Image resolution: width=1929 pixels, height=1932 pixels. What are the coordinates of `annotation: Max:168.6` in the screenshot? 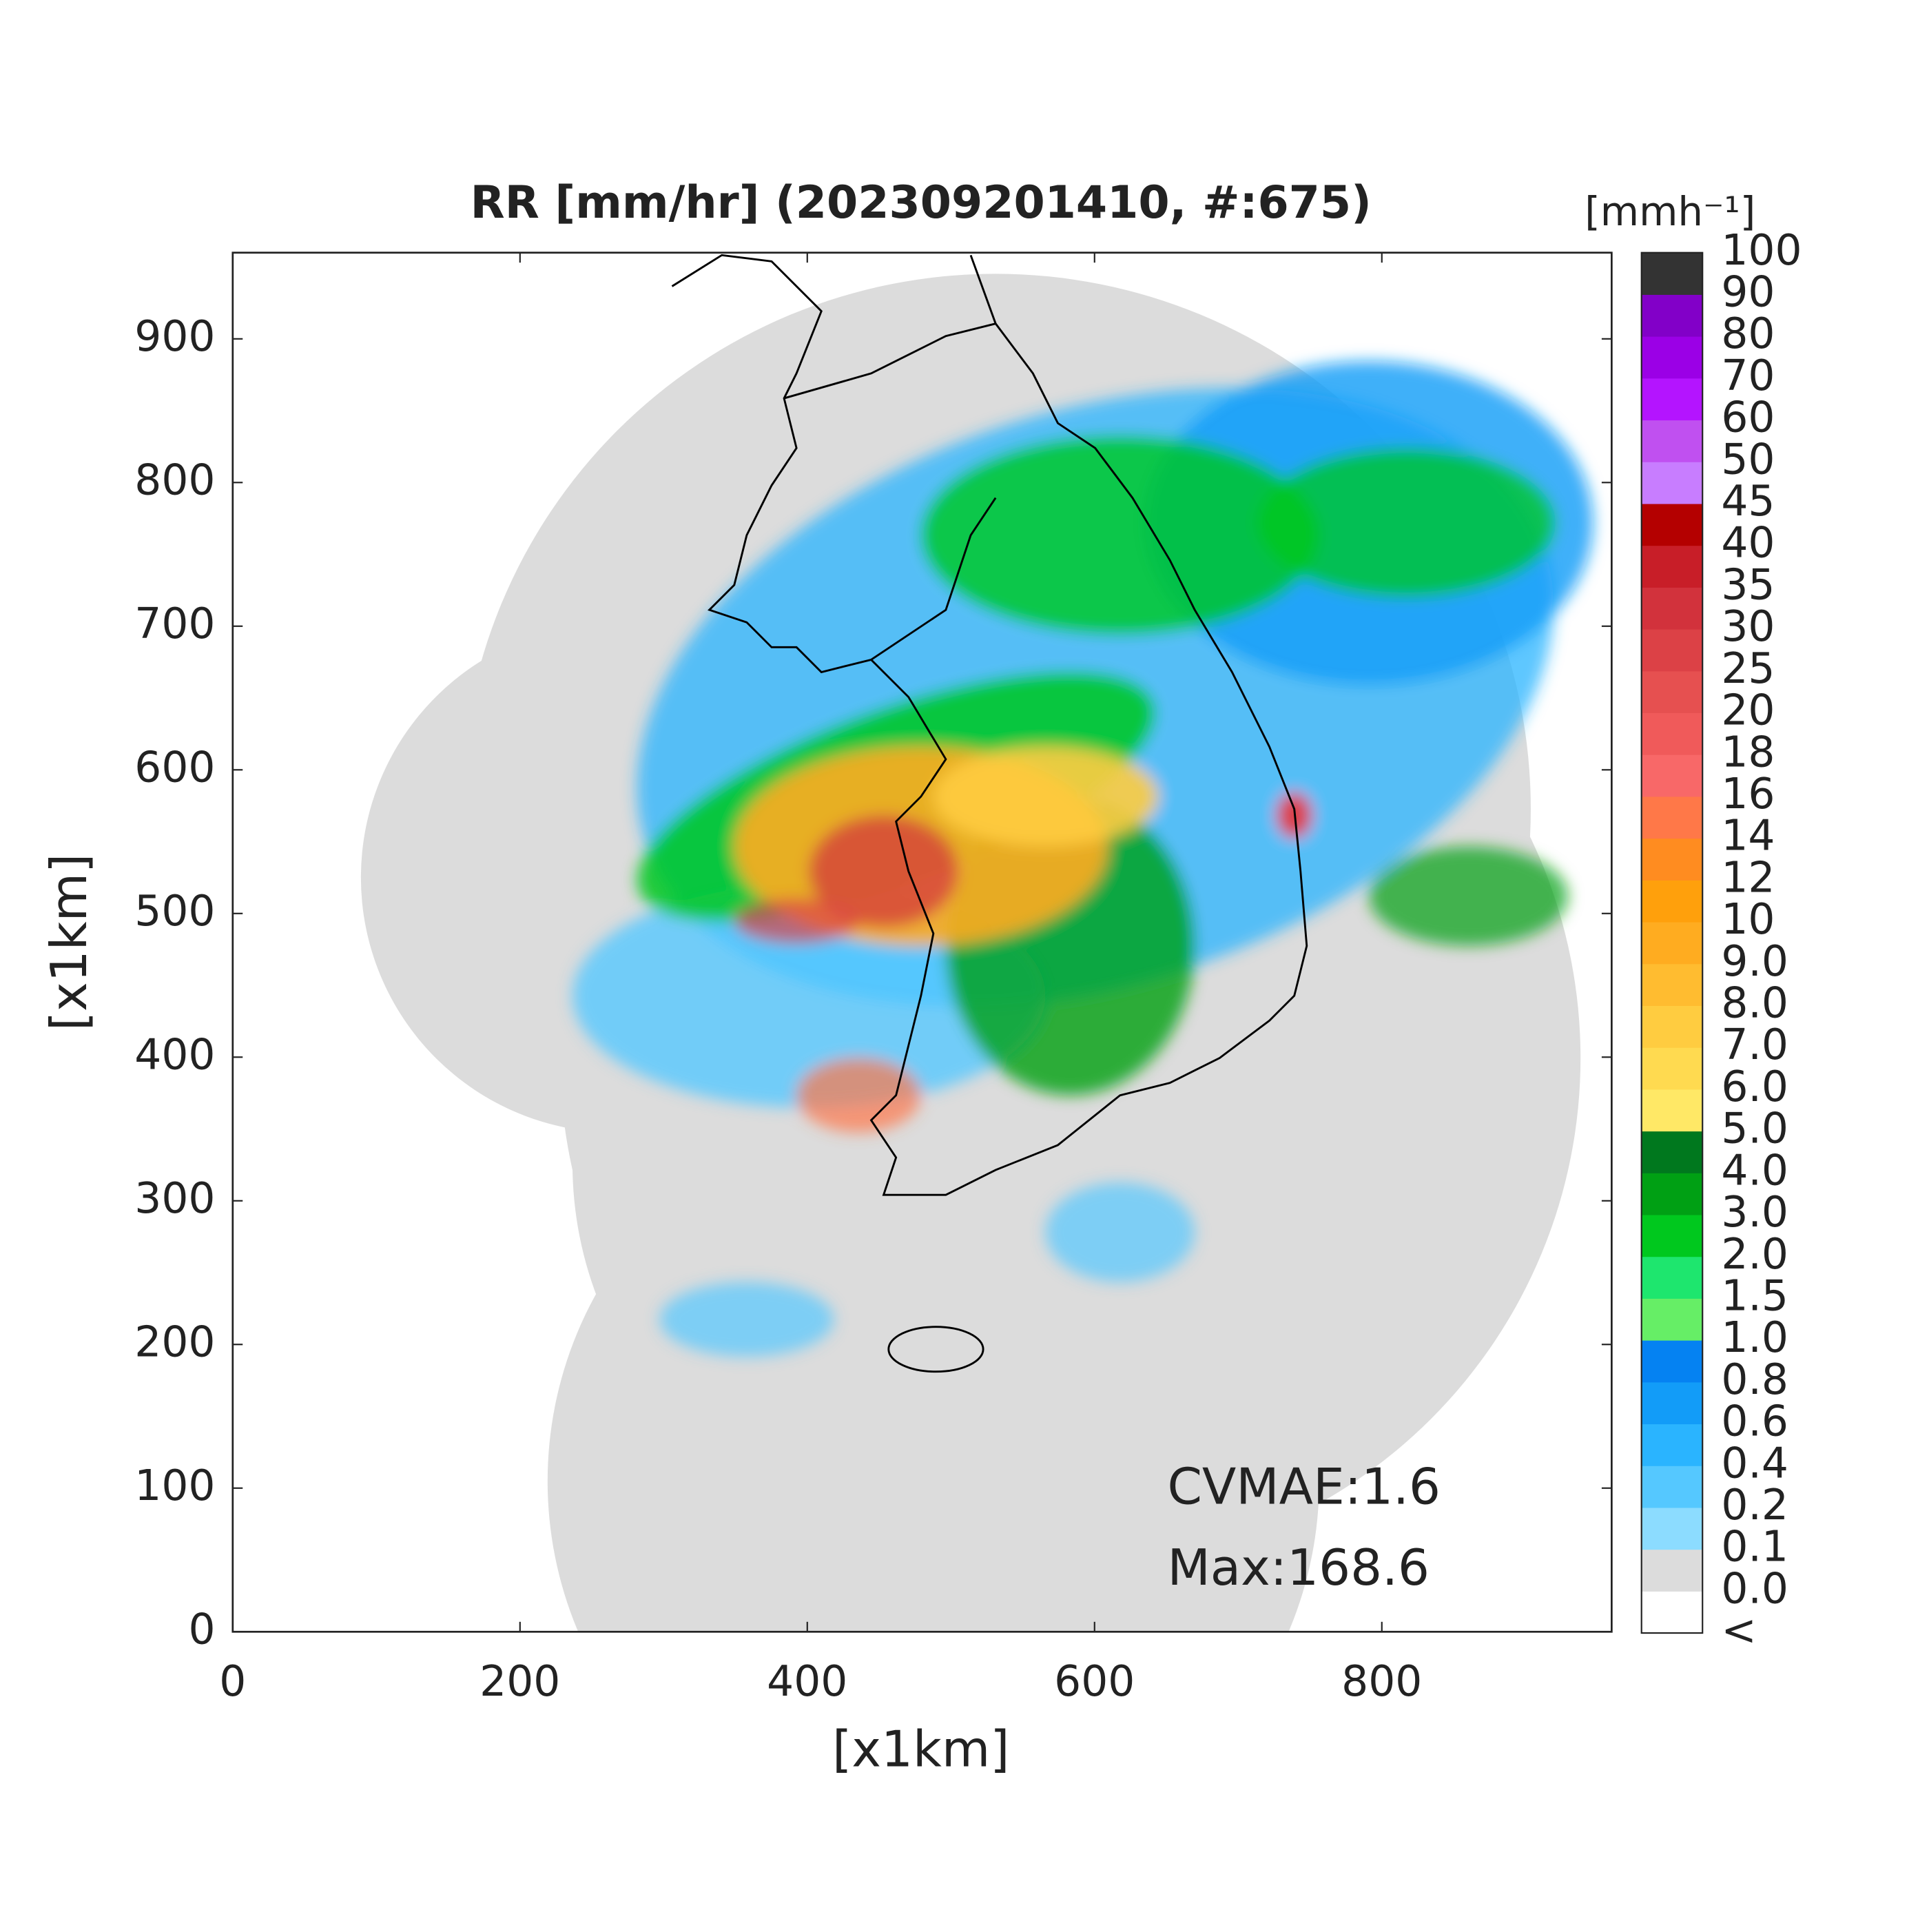 It's located at (1298, 1568).